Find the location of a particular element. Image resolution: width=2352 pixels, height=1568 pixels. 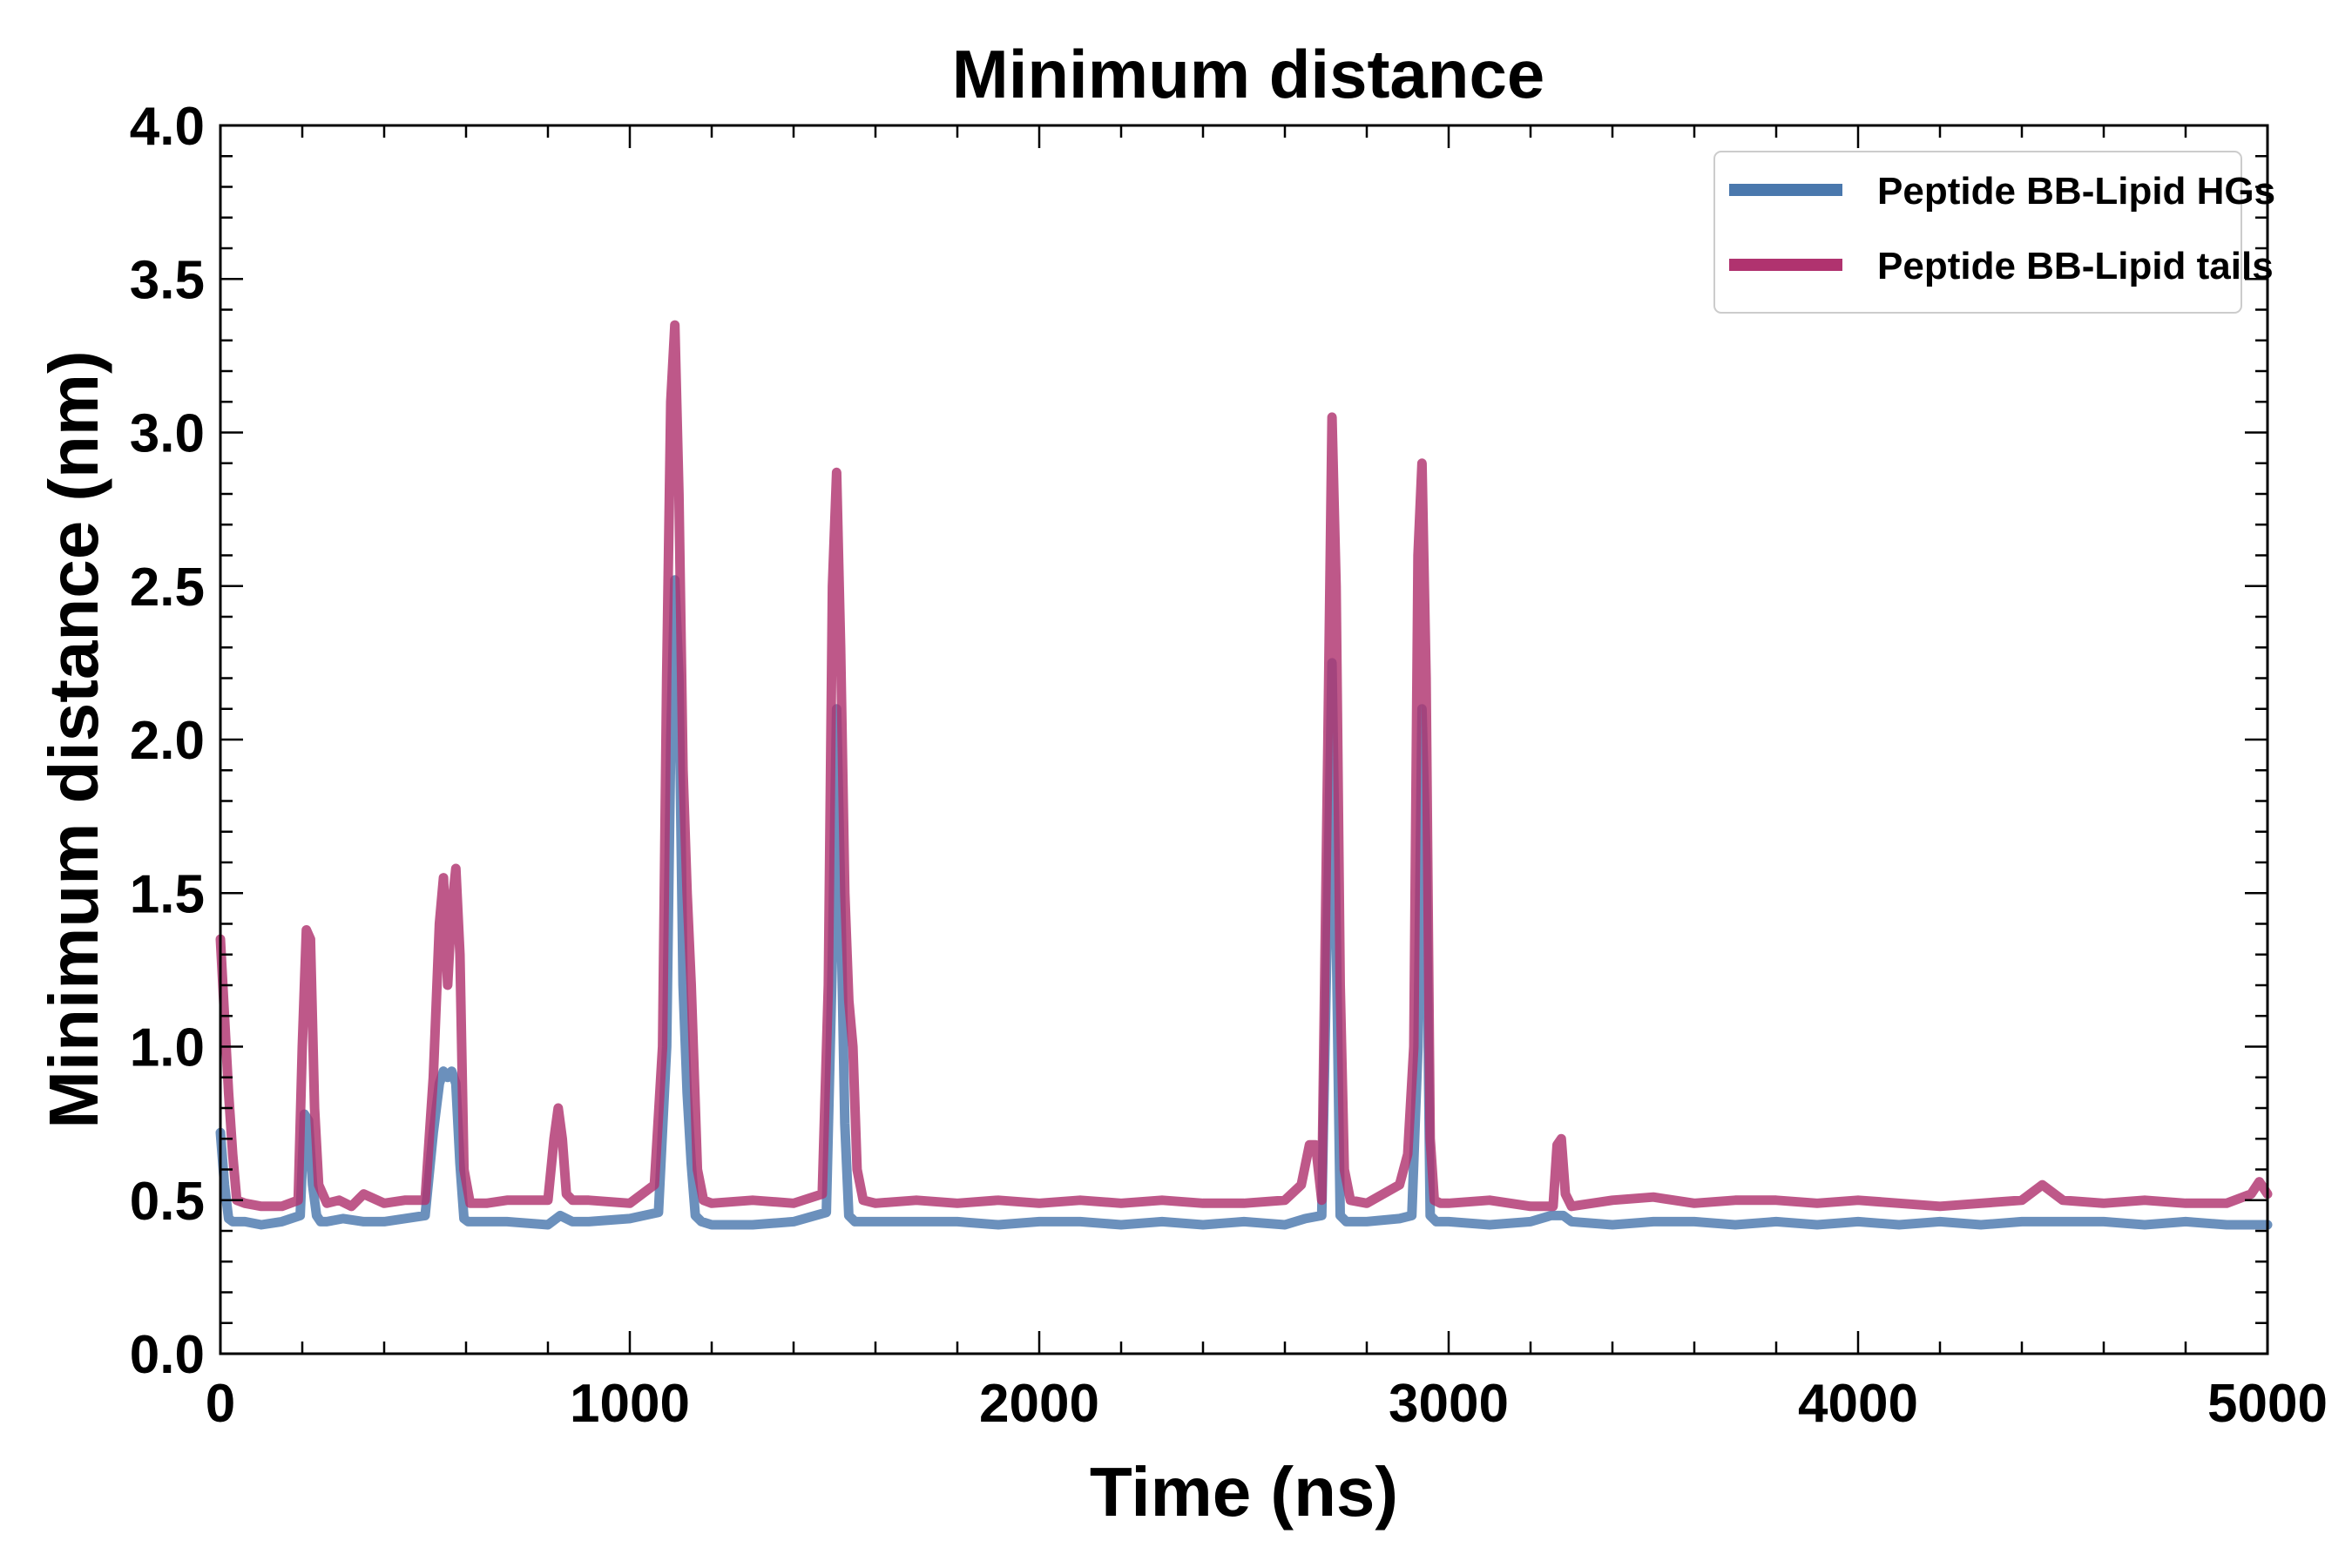

y-tick-labels: 0.0 0.5 1.0 1.5 2.0 2.5 3.0 3.5 4.0 is located at coordinates (167, 741).